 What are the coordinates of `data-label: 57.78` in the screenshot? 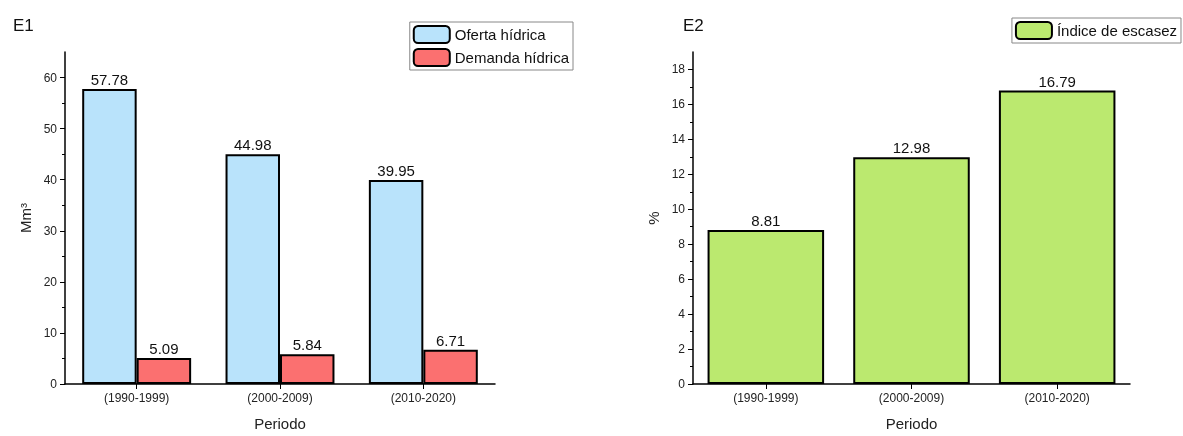 It's located at (109, 79).